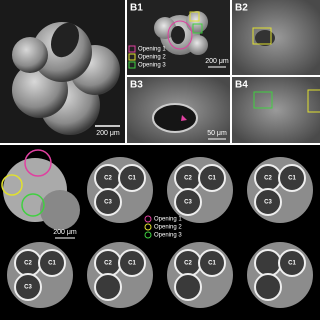 This screenshot has height=320, width=320. What do you see at coordinates (136, 8) in the screenshot?
I see `panel-label: B1` at bounding box center [136, 8].